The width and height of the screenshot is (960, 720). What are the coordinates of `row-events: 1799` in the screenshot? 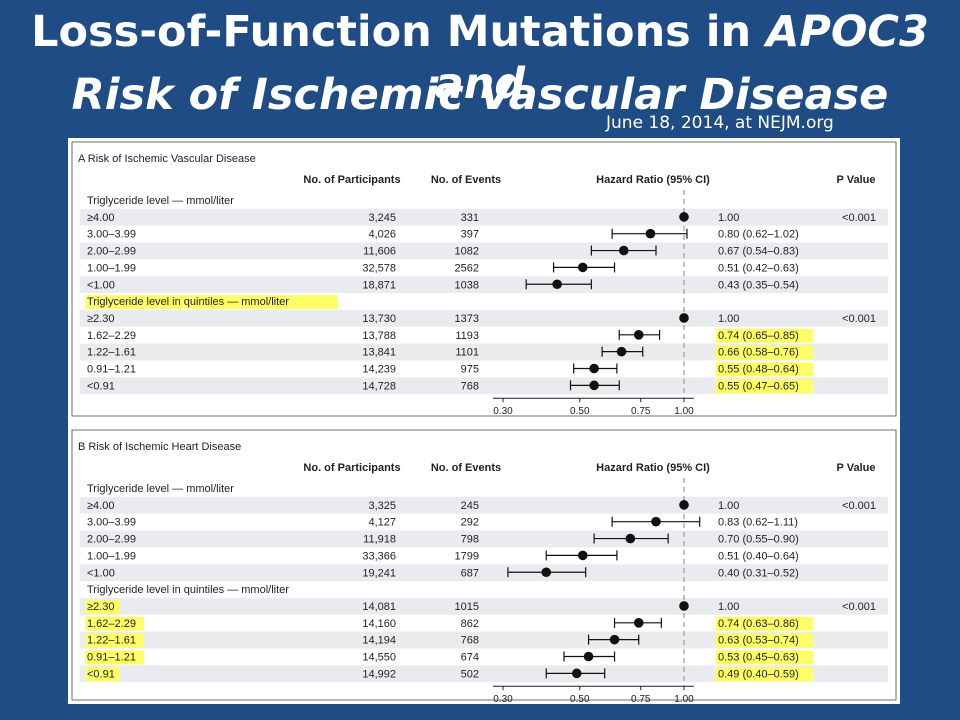 It's located at (467, 556).